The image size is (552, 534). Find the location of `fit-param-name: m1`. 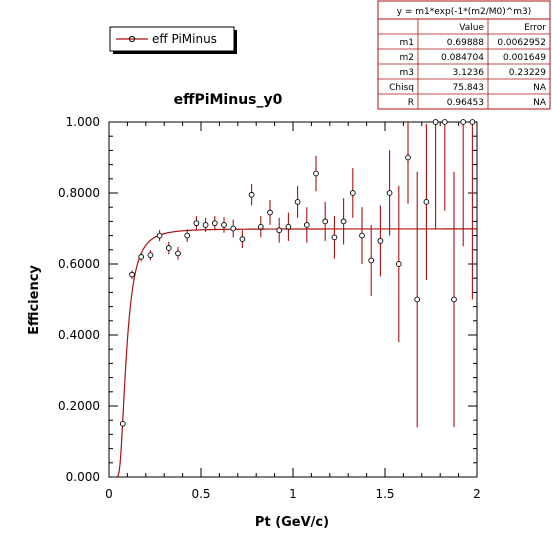

fit-param-name: m1 is located at coordinates (407, 43).